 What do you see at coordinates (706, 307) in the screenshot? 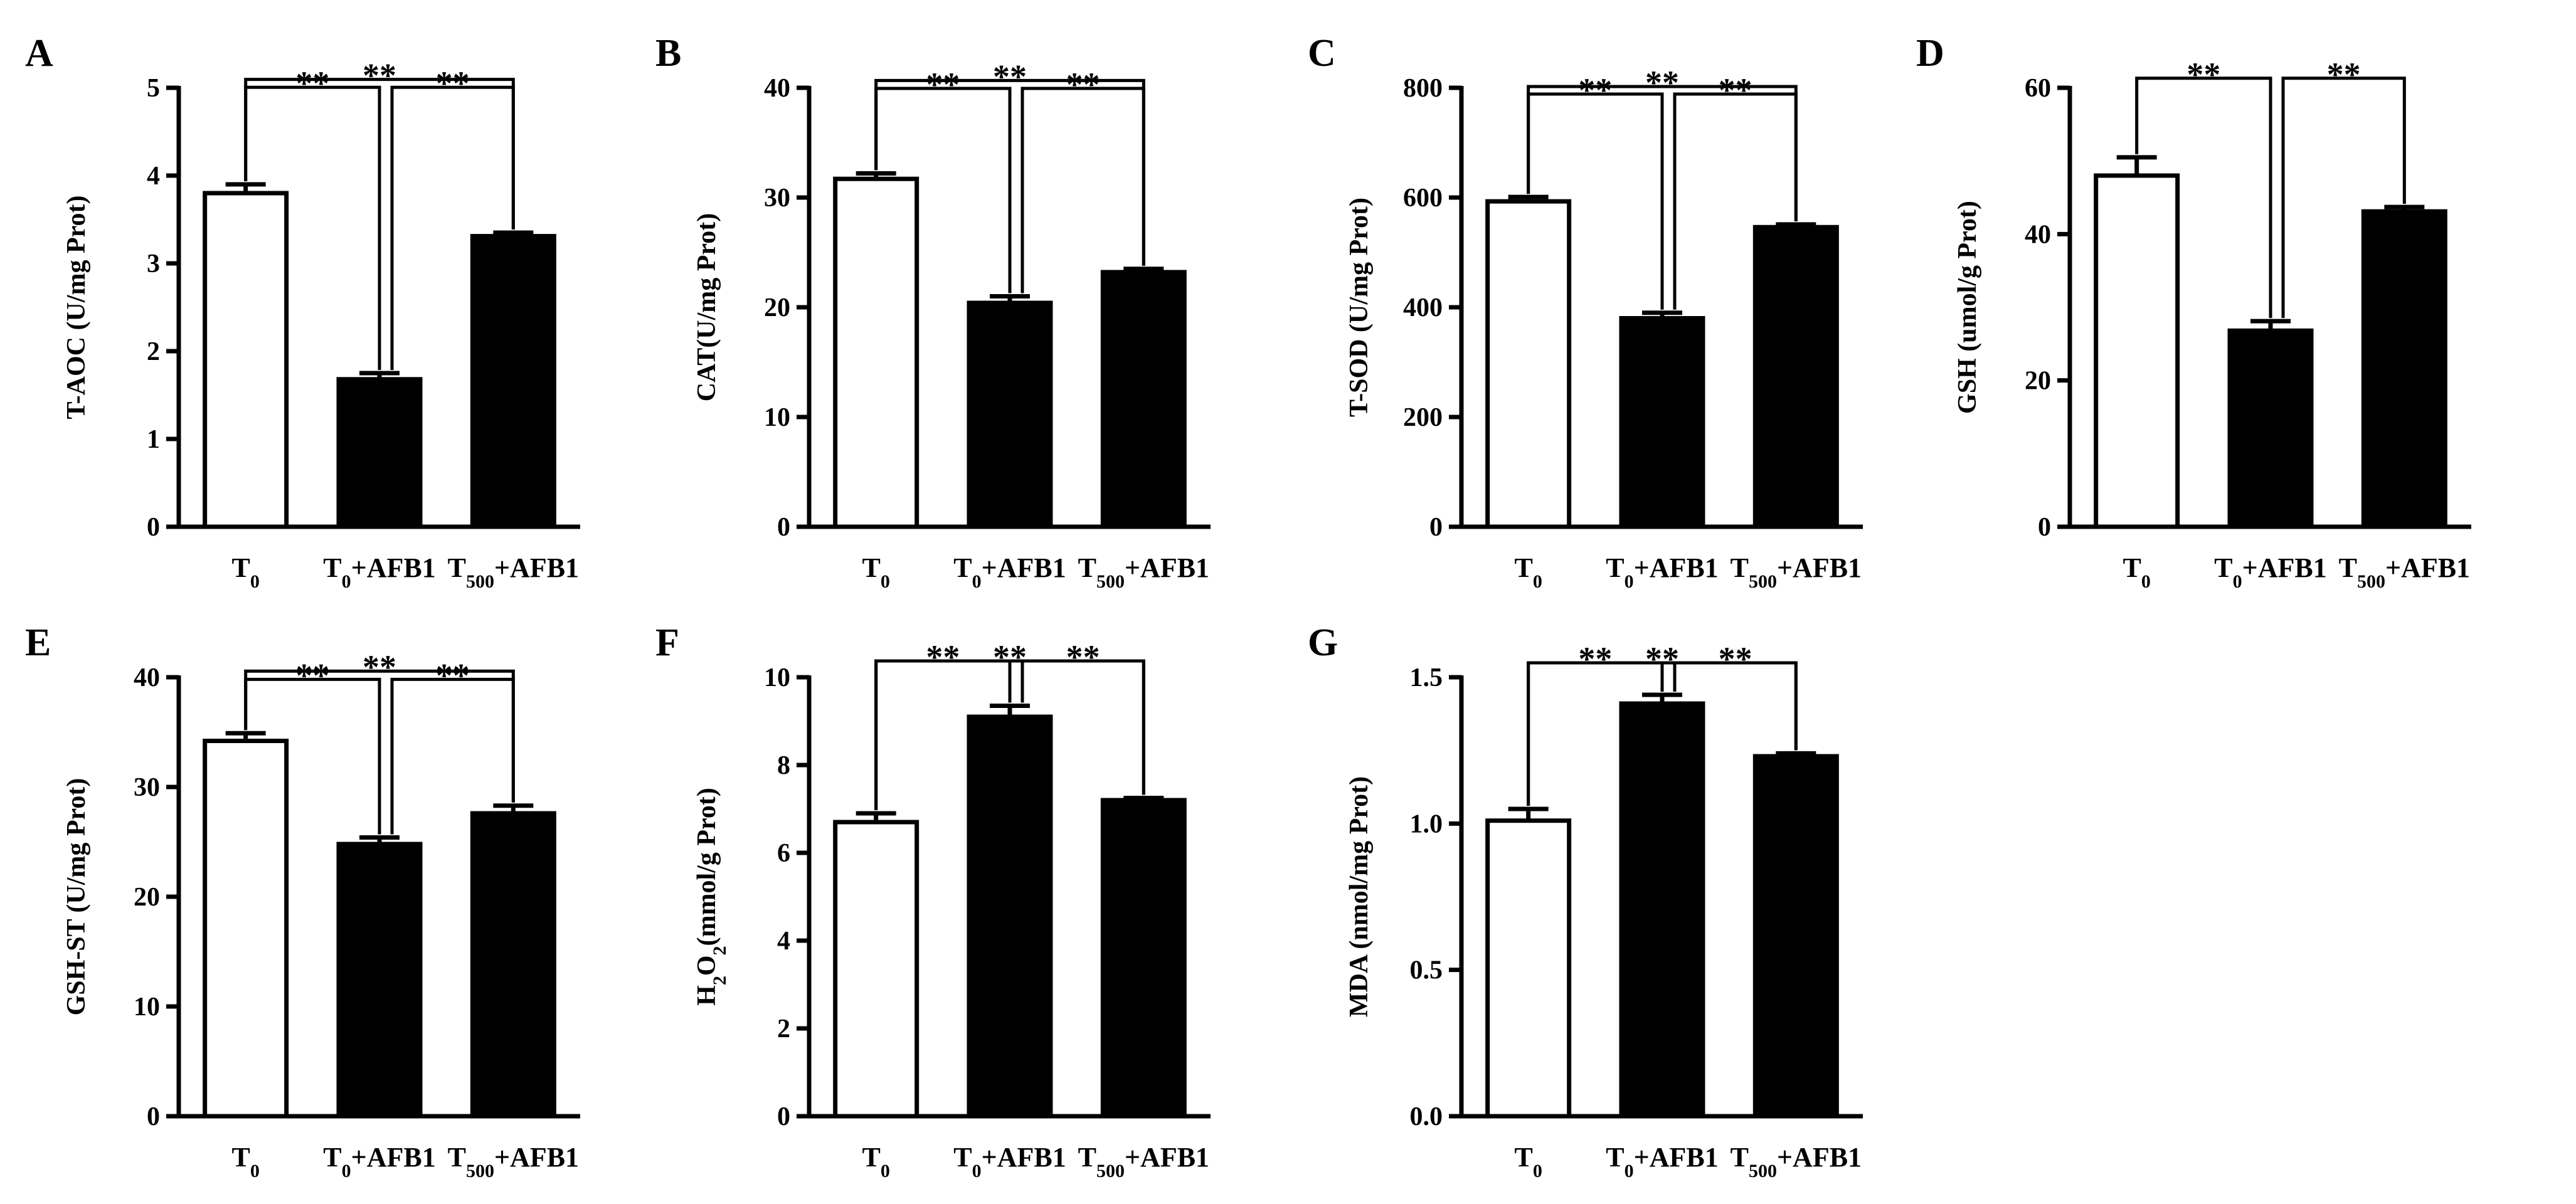
I see `y-axis-label: CAT(U/mg Prot)` at bounding box center [706, 307].